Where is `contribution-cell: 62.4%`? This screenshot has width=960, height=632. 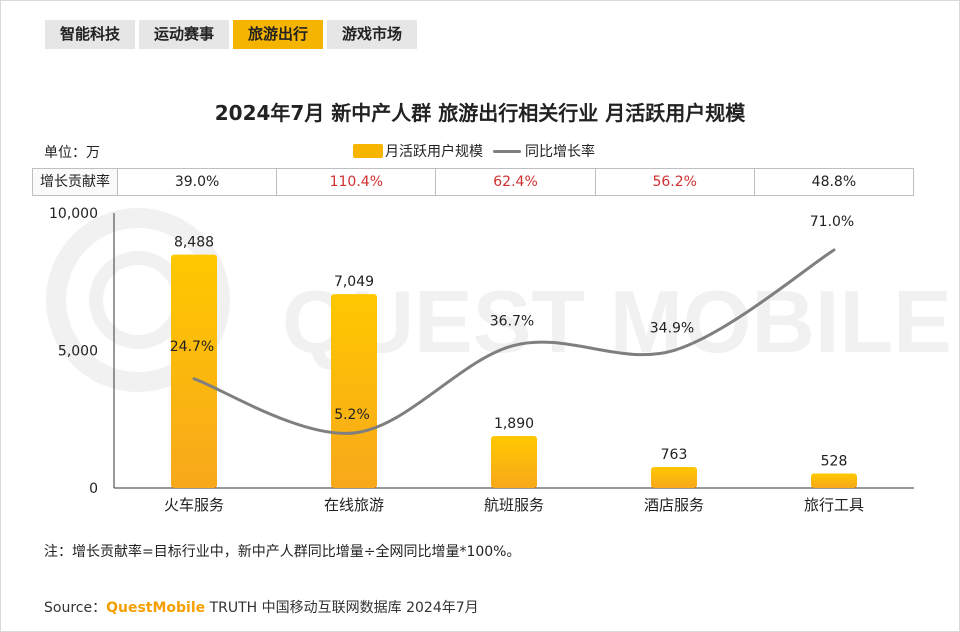 contribution-cell: 62.4% is located at coordinates (516, 182).